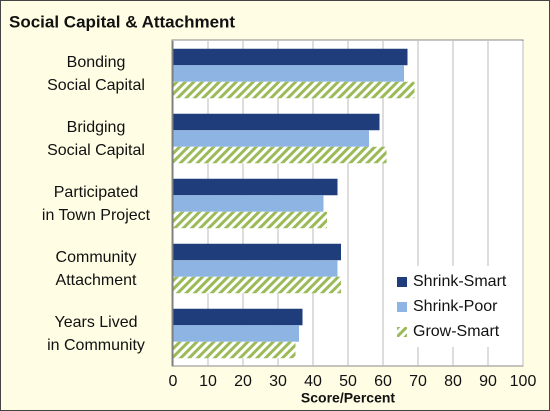  What do you see at coordinates (96, 138) in the screenshot?
I see `y-tick-label: Bridging Social Capital` at bounding box center [96, 138].